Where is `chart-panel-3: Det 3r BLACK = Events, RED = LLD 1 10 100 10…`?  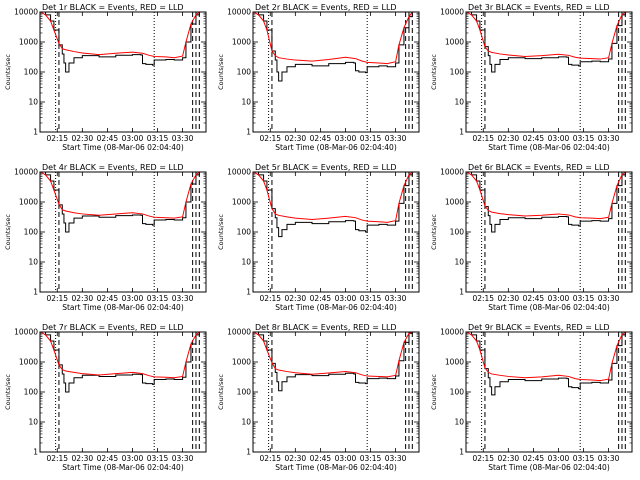 chart-panel-3: Det 3r BLACK = Events, RED = LLD 1 10 100 10… is located at coordinates (532, 80).